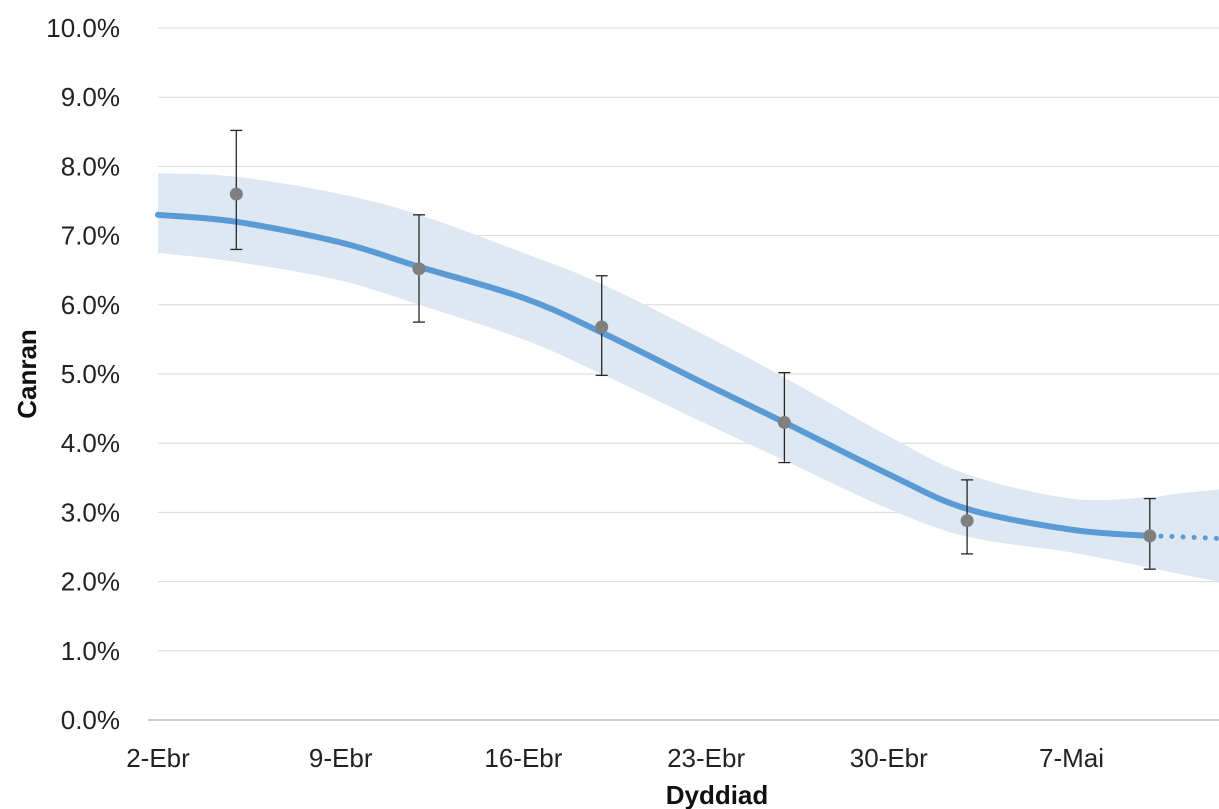 The width and height of the screenshot is (1219, 809). What do you see at coordinates (83, 28) in the screenshot?
I see `y-tick-label: 10.0%` at bounding box center [83, 28].